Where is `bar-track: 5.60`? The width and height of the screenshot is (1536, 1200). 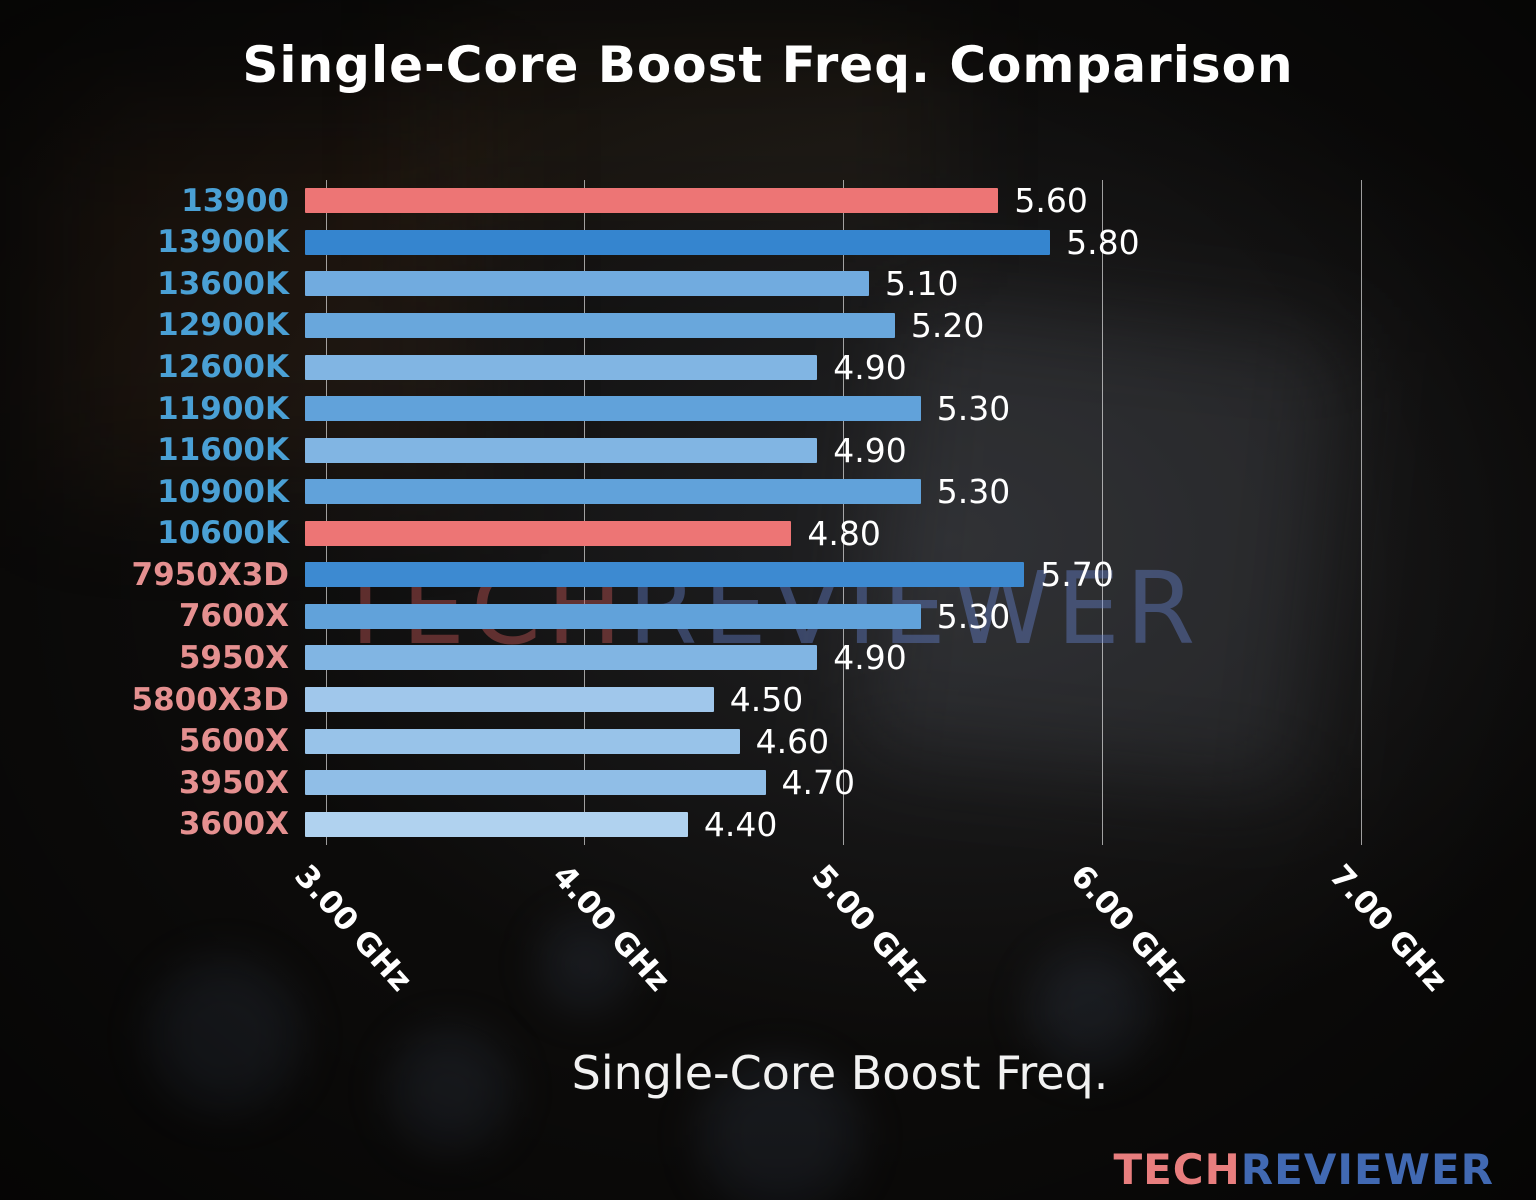
bar-track: 5.60 is located at coordinates (897, 201).